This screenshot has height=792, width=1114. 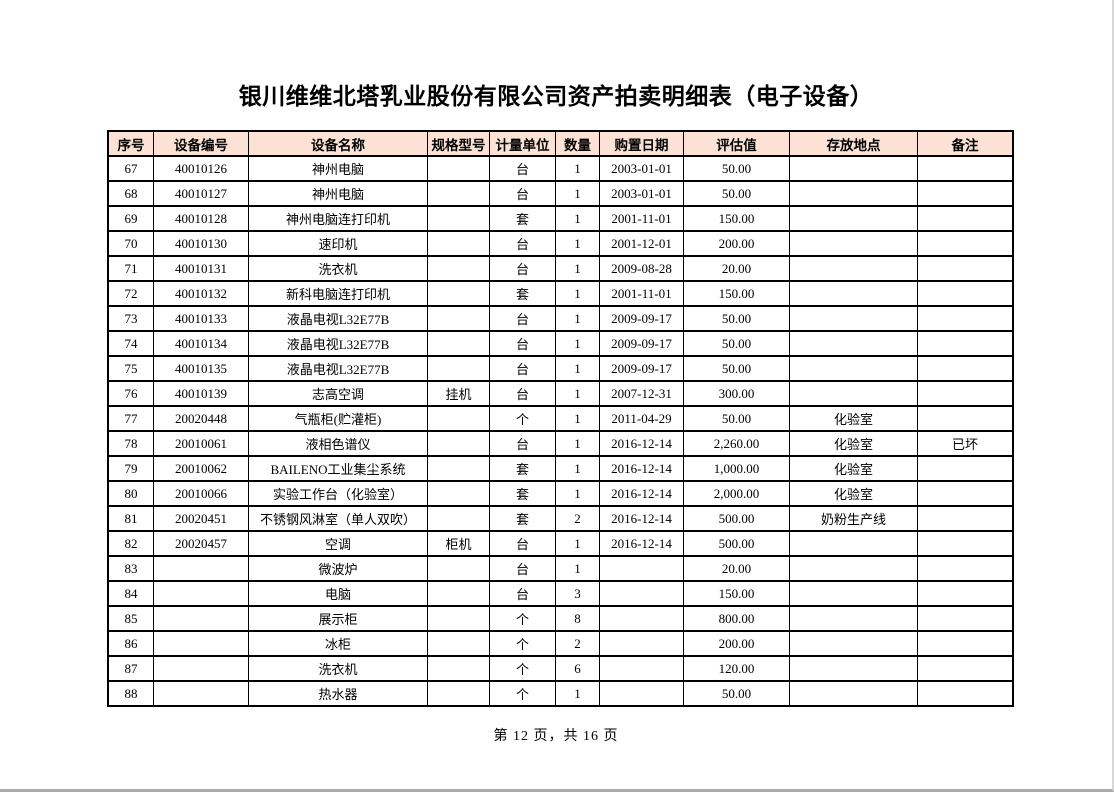 I want to click on cell-assessed_value: 2,260.00, so click(x=736, y=443).